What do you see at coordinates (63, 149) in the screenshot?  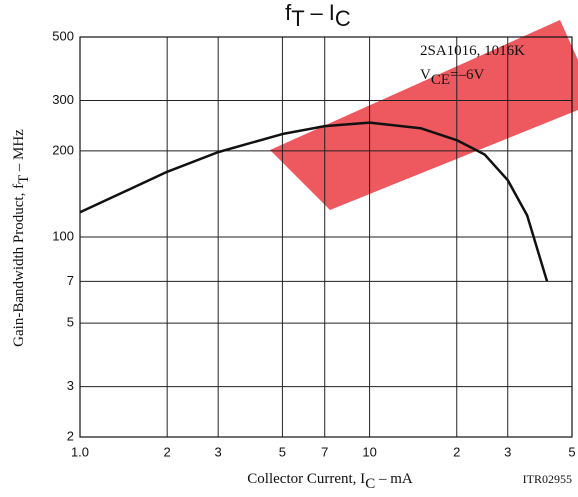 I see `y-tick-label: 200` at bounding box center [63, 149].